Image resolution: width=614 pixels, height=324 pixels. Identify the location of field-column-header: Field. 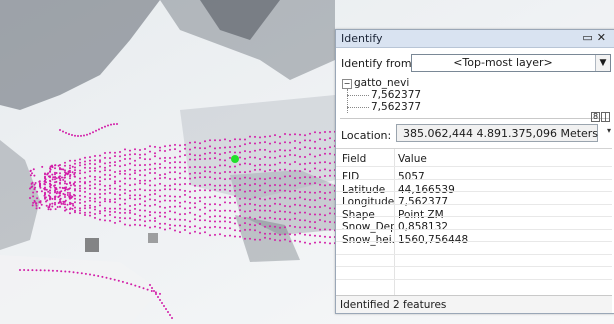
(354, 159).